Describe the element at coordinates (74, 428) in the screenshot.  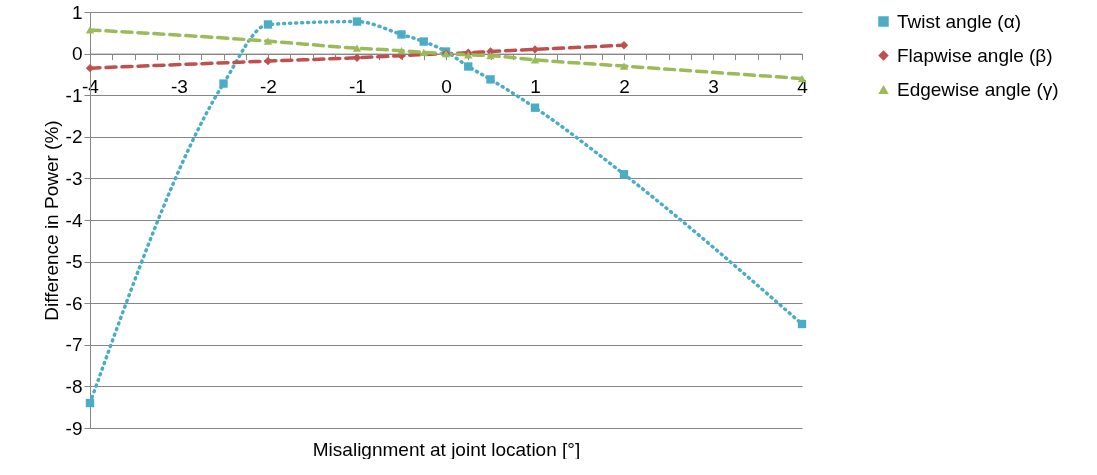
I see `y-tick-label: -9` at that location.